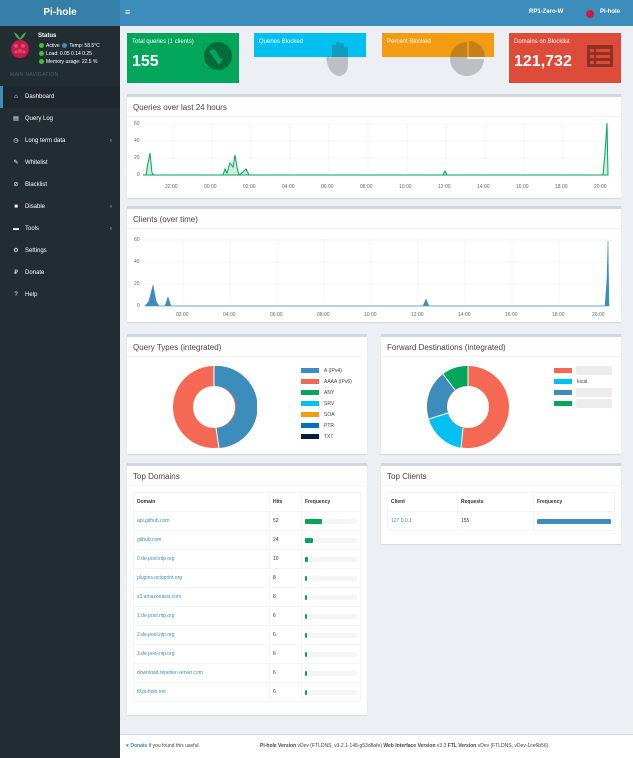 The width and height of the screenshot is (633, 758). I want to click on nav-settings: ⚙ Settings, so click(60, 251).